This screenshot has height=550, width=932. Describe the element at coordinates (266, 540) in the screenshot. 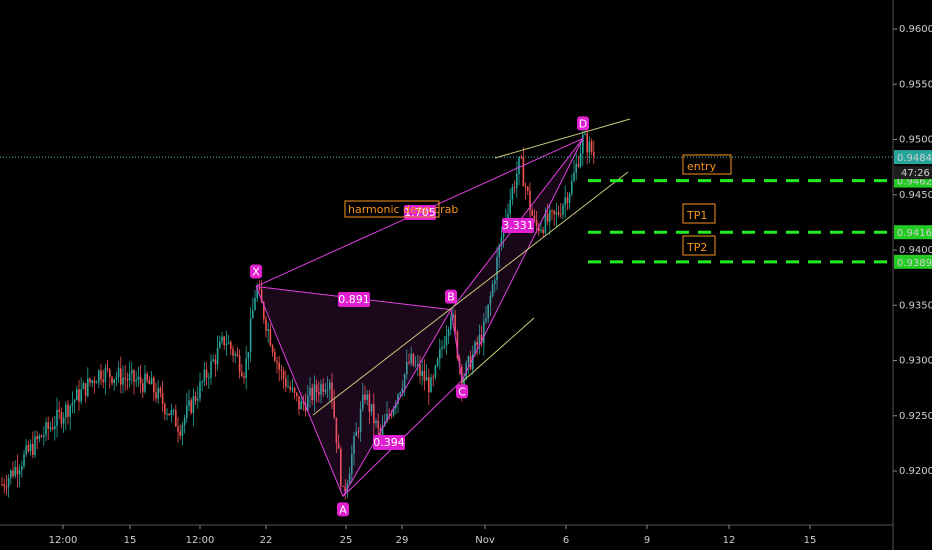

I see `x-tick-label: 22` at that location.